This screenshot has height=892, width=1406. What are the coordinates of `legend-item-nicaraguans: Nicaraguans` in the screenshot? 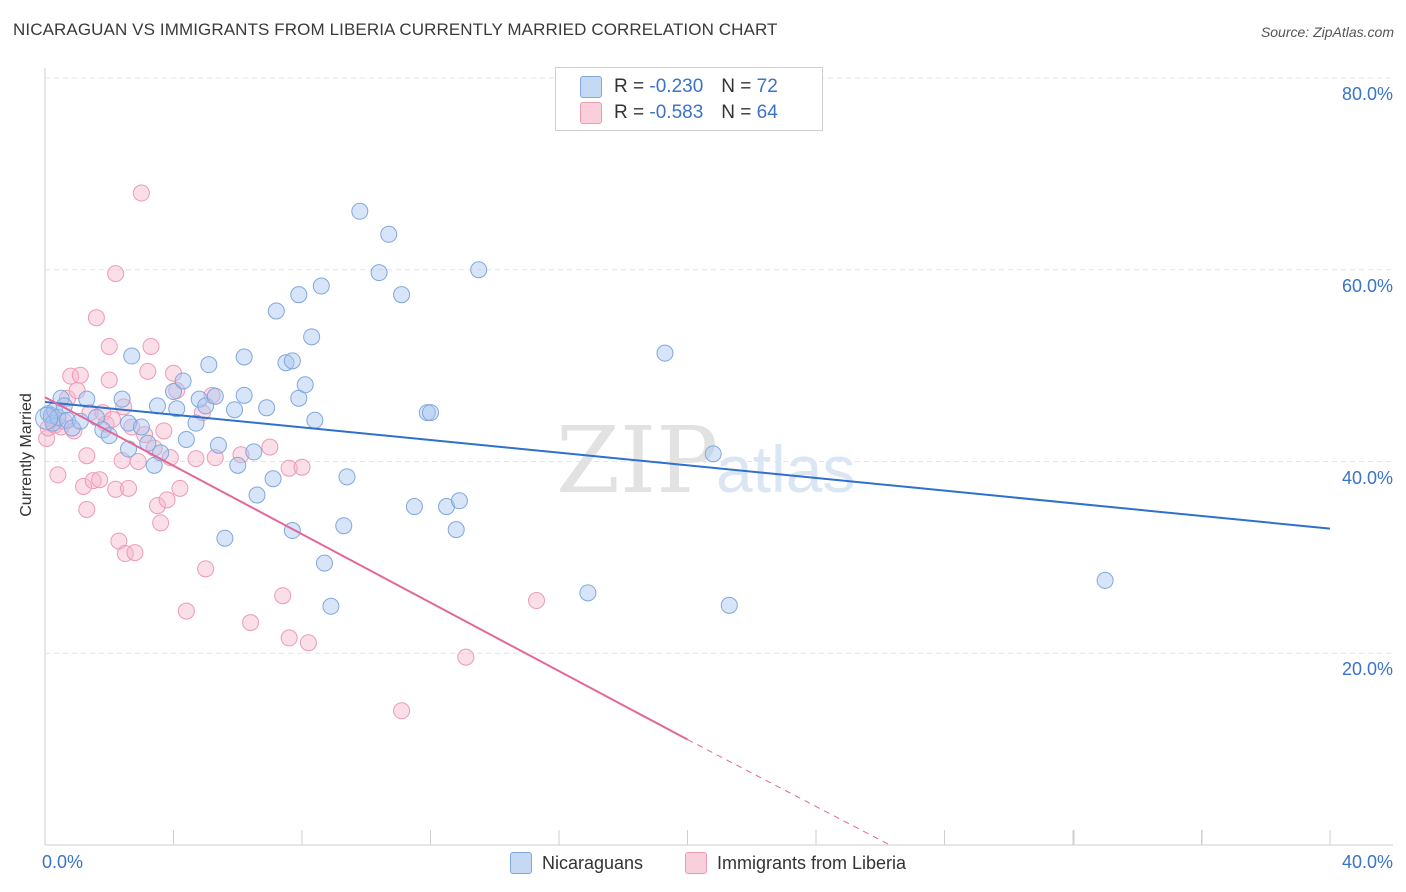 It's located at (576, 863).